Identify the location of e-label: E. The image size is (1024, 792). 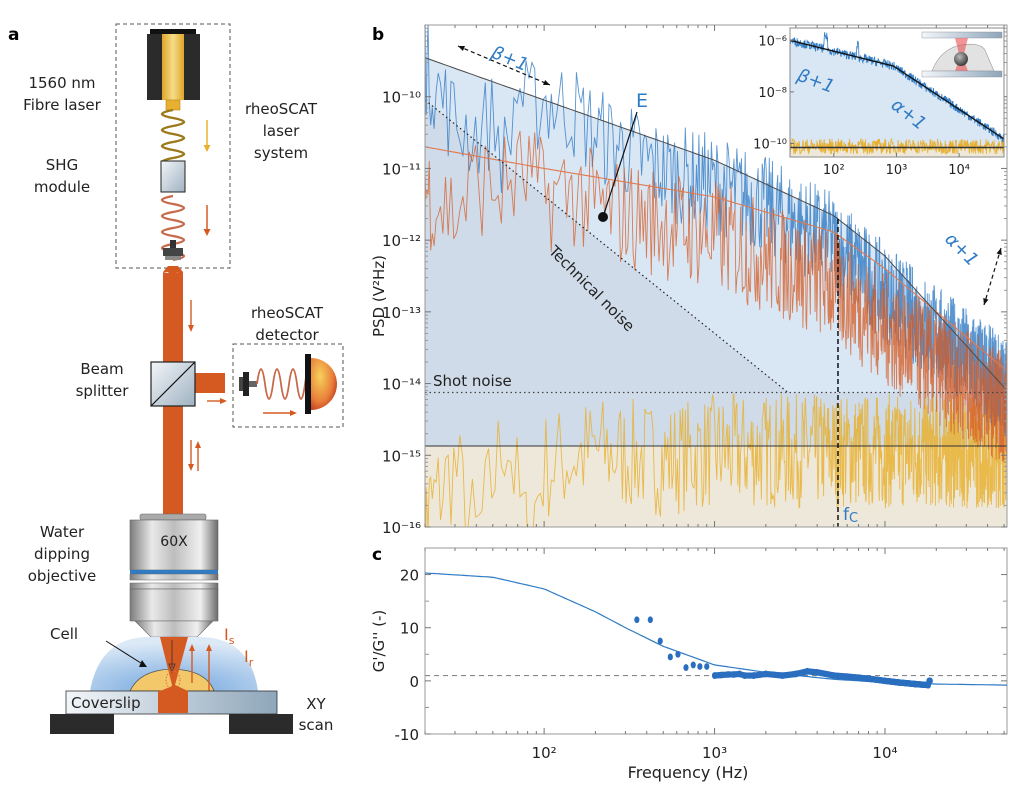
(642, 101).